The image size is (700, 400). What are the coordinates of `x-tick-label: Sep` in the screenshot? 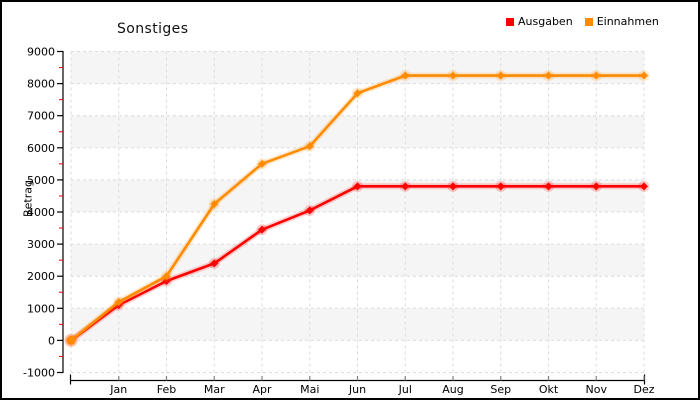 It's located at (500, 389).